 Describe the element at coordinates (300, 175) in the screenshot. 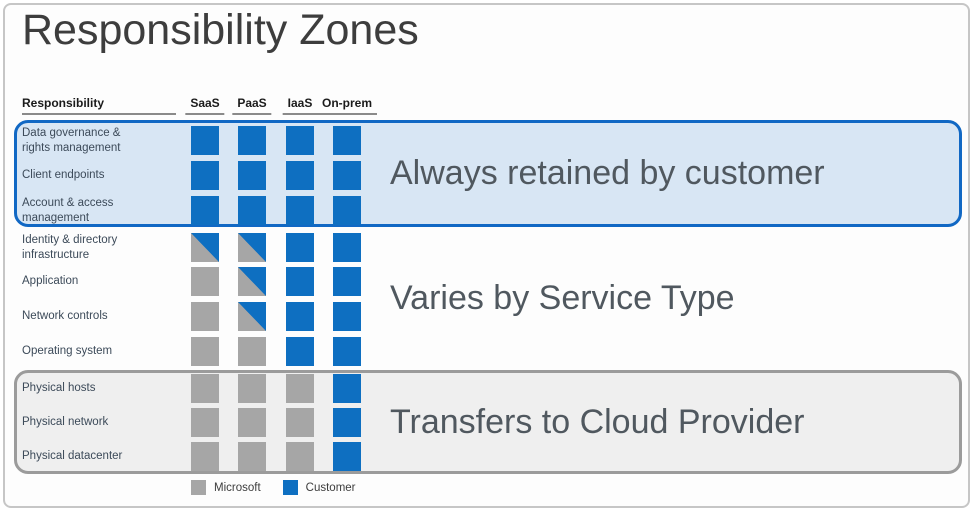

I see `cell-iaas-row2-customer` at that location.